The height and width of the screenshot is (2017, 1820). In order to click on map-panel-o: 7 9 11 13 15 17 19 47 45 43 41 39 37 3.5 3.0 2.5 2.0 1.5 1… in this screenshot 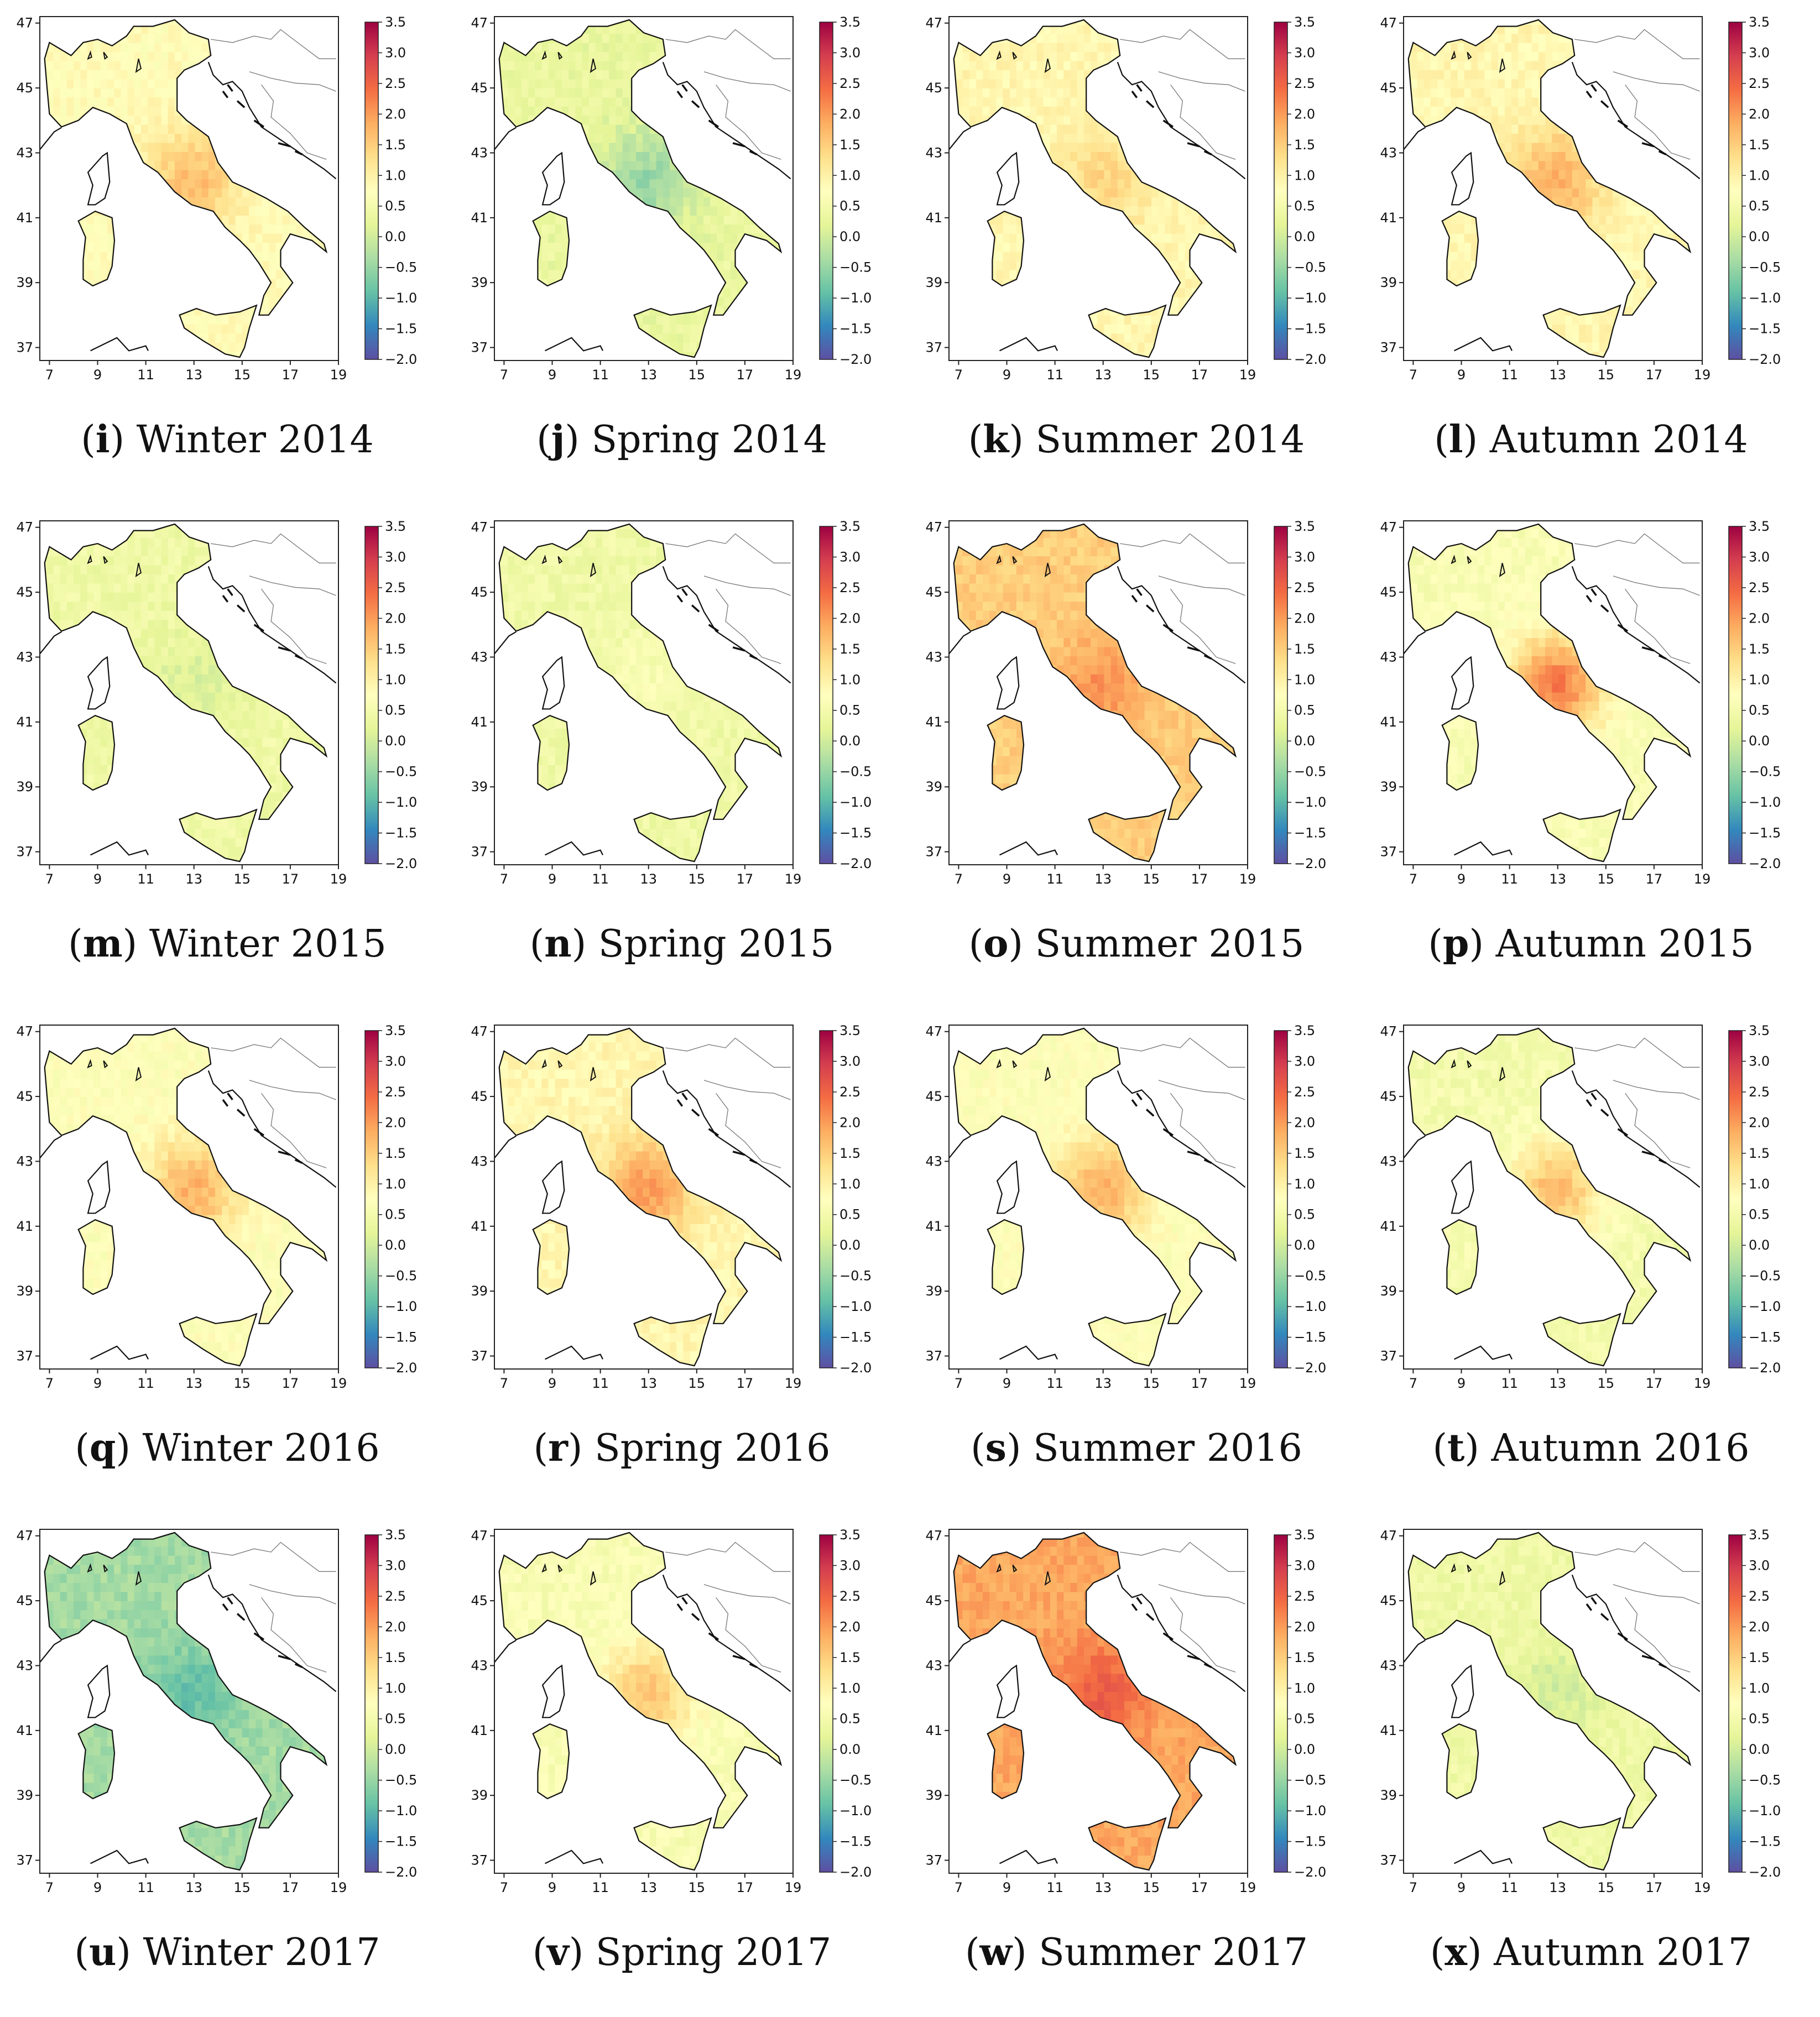, I will do `click(1136, 756)`.